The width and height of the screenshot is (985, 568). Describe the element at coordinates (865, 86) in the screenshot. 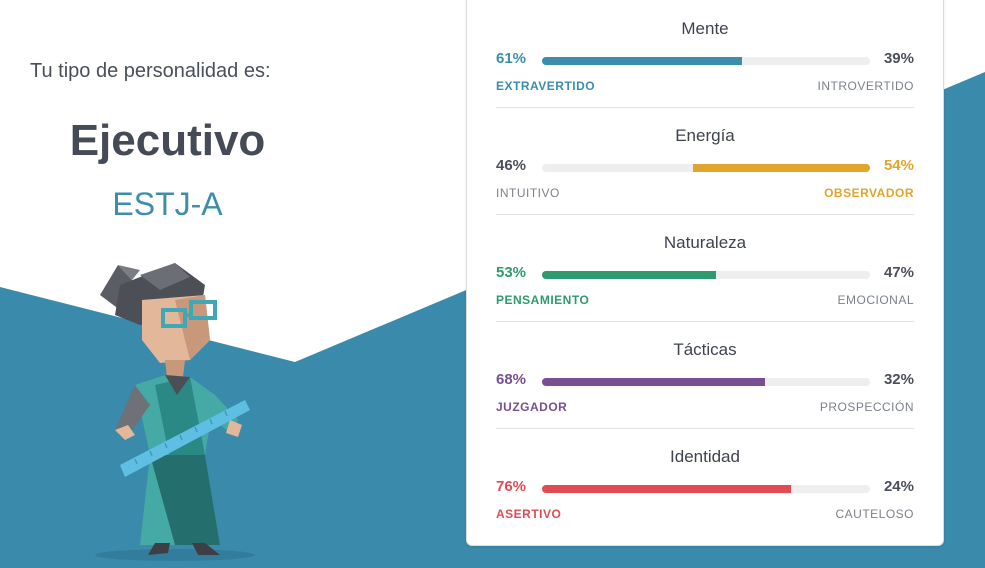

I see `right-trait-label: INTROVERTIDO` at that location.